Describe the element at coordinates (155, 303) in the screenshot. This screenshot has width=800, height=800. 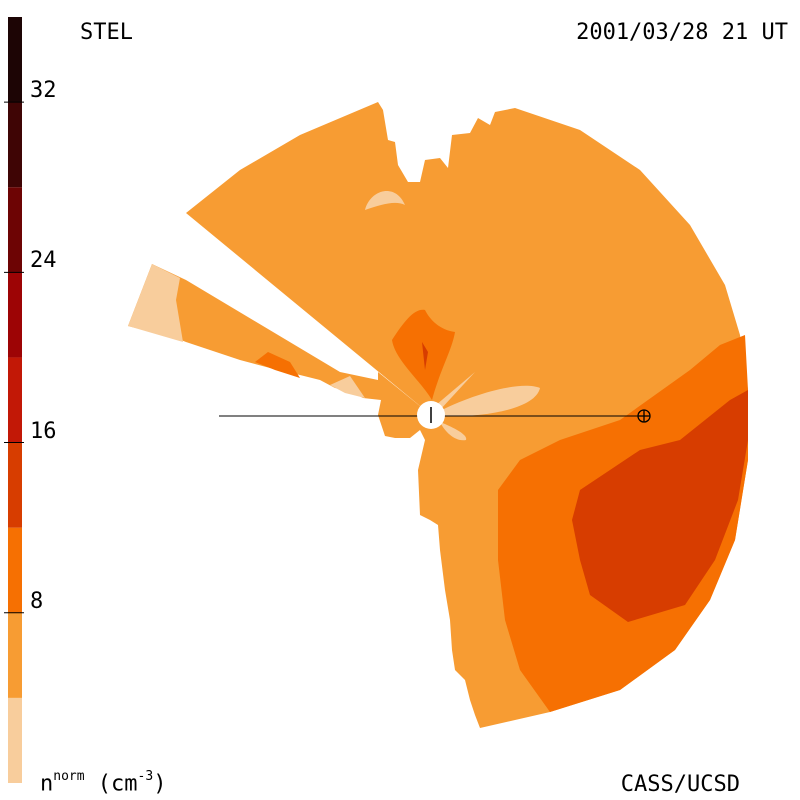
I see `density-region-low-ray` at that location.